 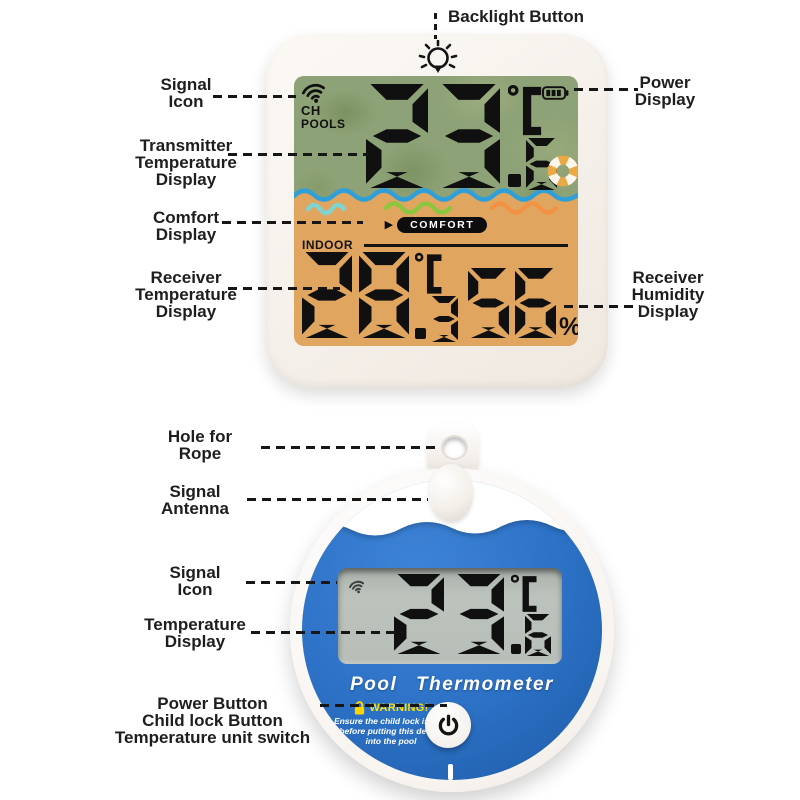 I want to click on annotation-receiver-temperature: Receiver Temperature Display, so click(x=186, y=294).